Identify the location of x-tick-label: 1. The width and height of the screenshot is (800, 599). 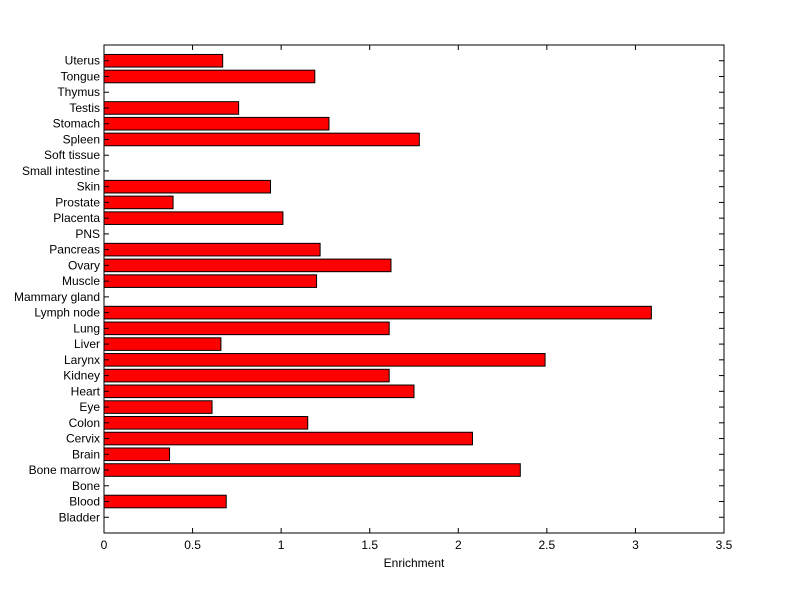
(281, 545).